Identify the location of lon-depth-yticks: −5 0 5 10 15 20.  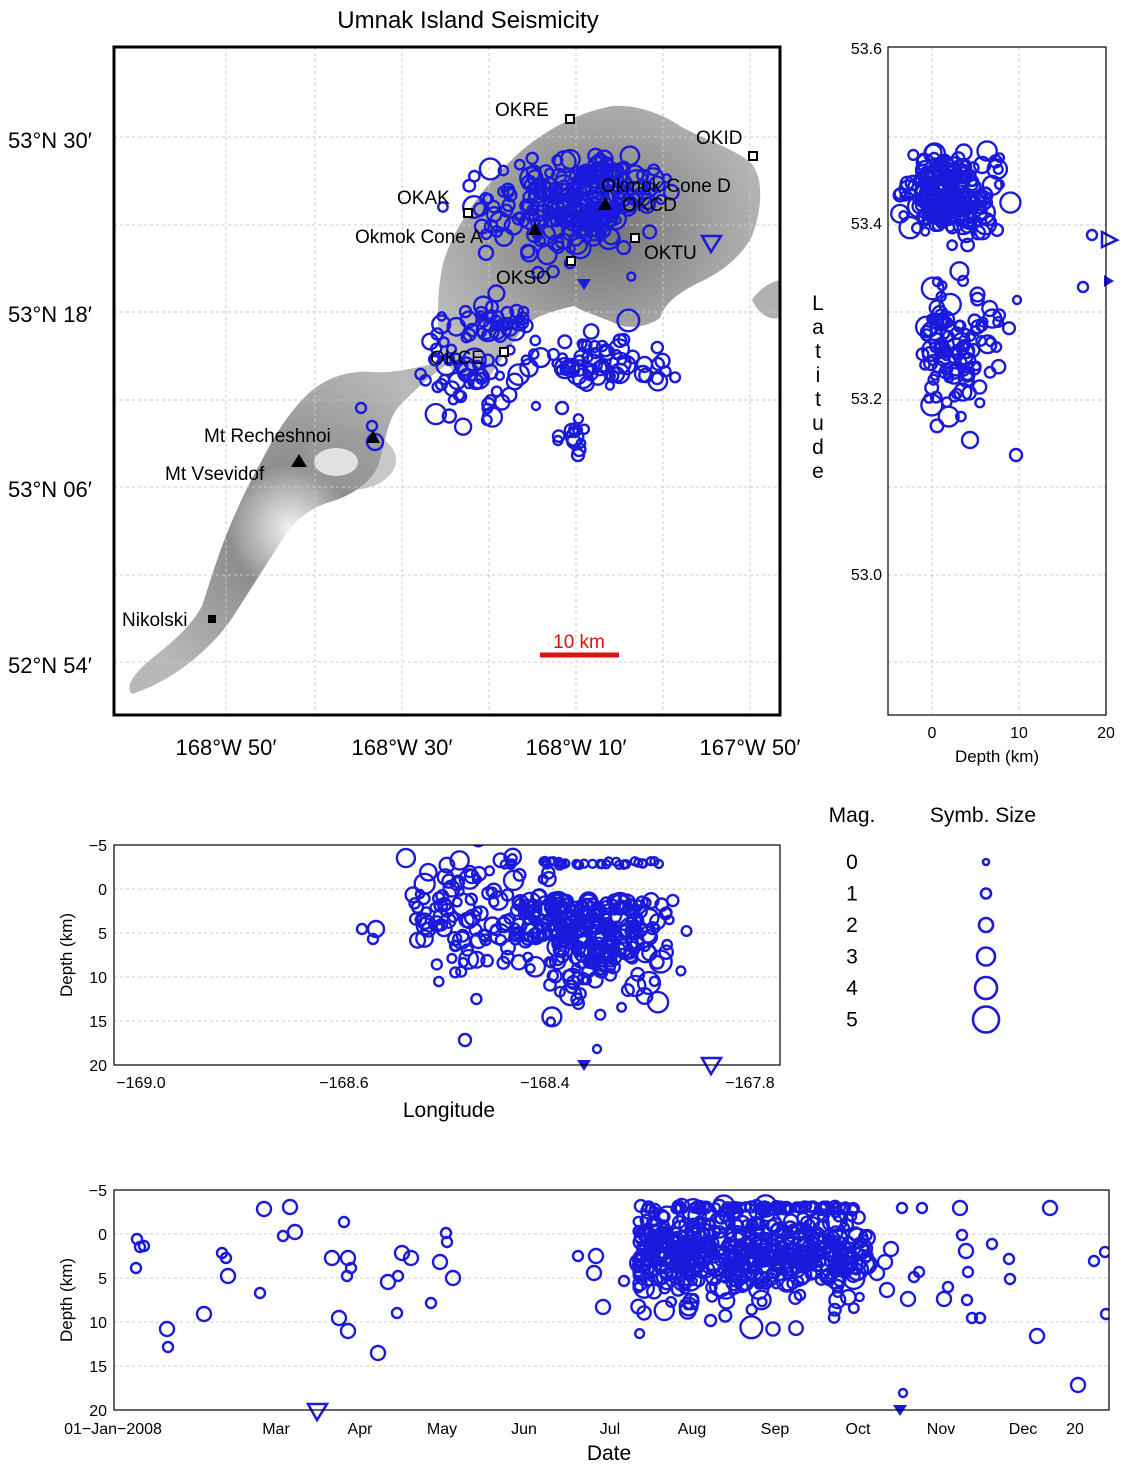
(98, 956).